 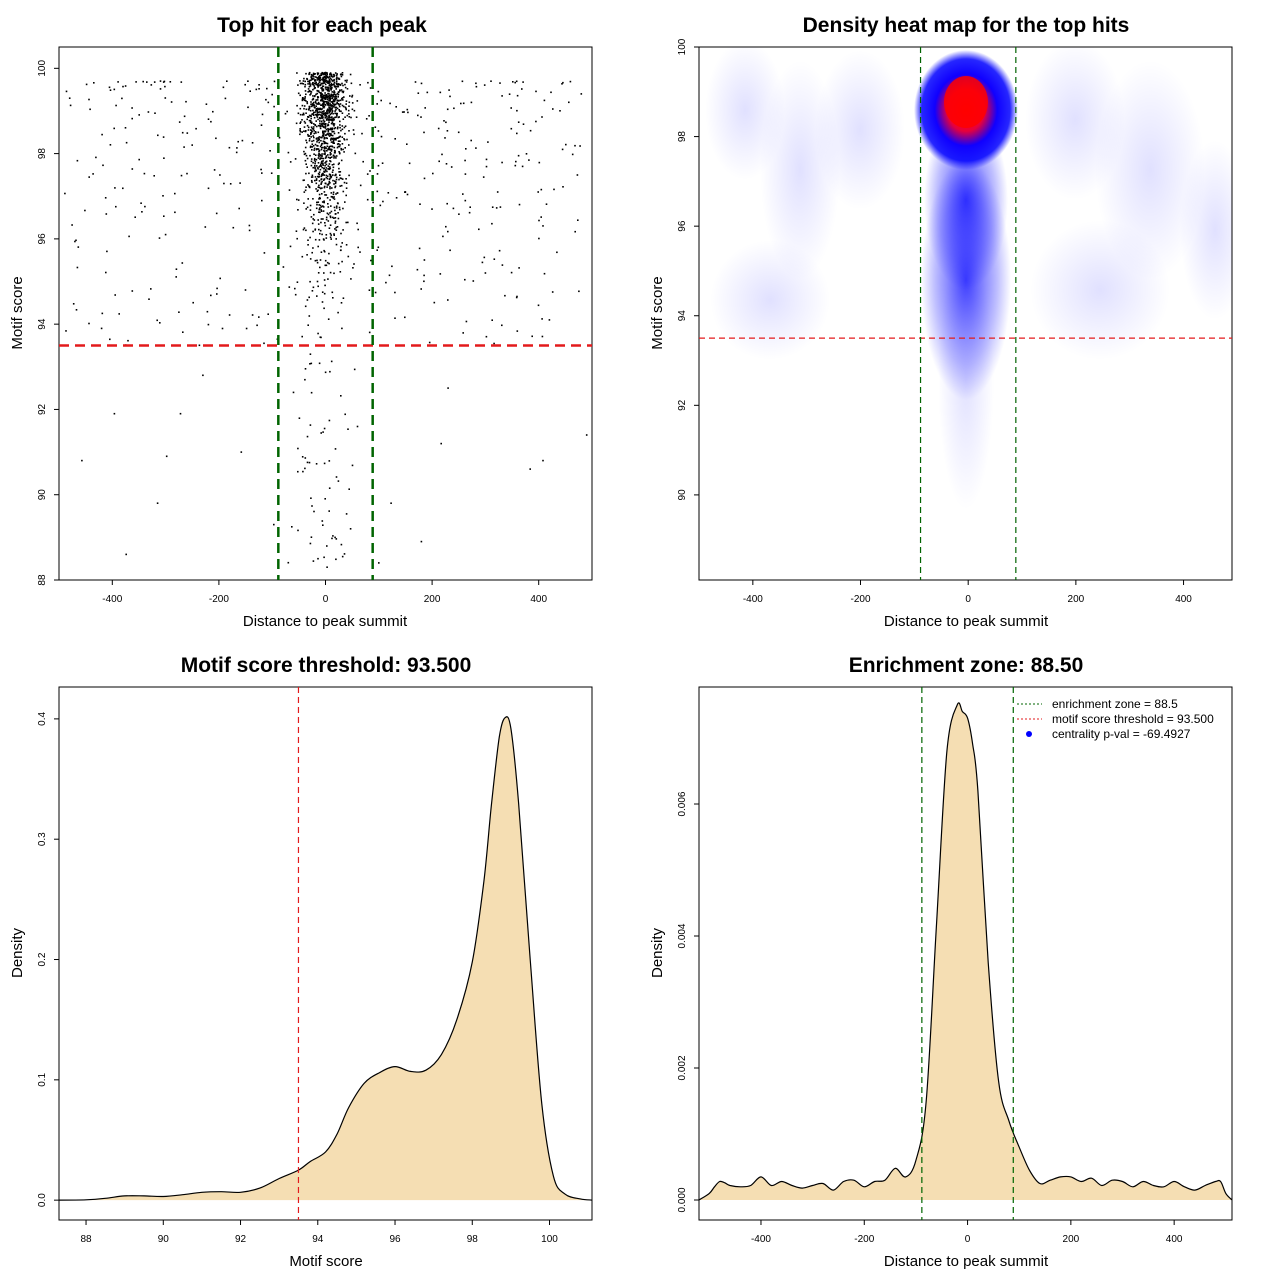 What do you see at coordinates (325, 1261) in the screenshot?
I see `x-axis-label: Motif score` at bounding box center [325, 1261].